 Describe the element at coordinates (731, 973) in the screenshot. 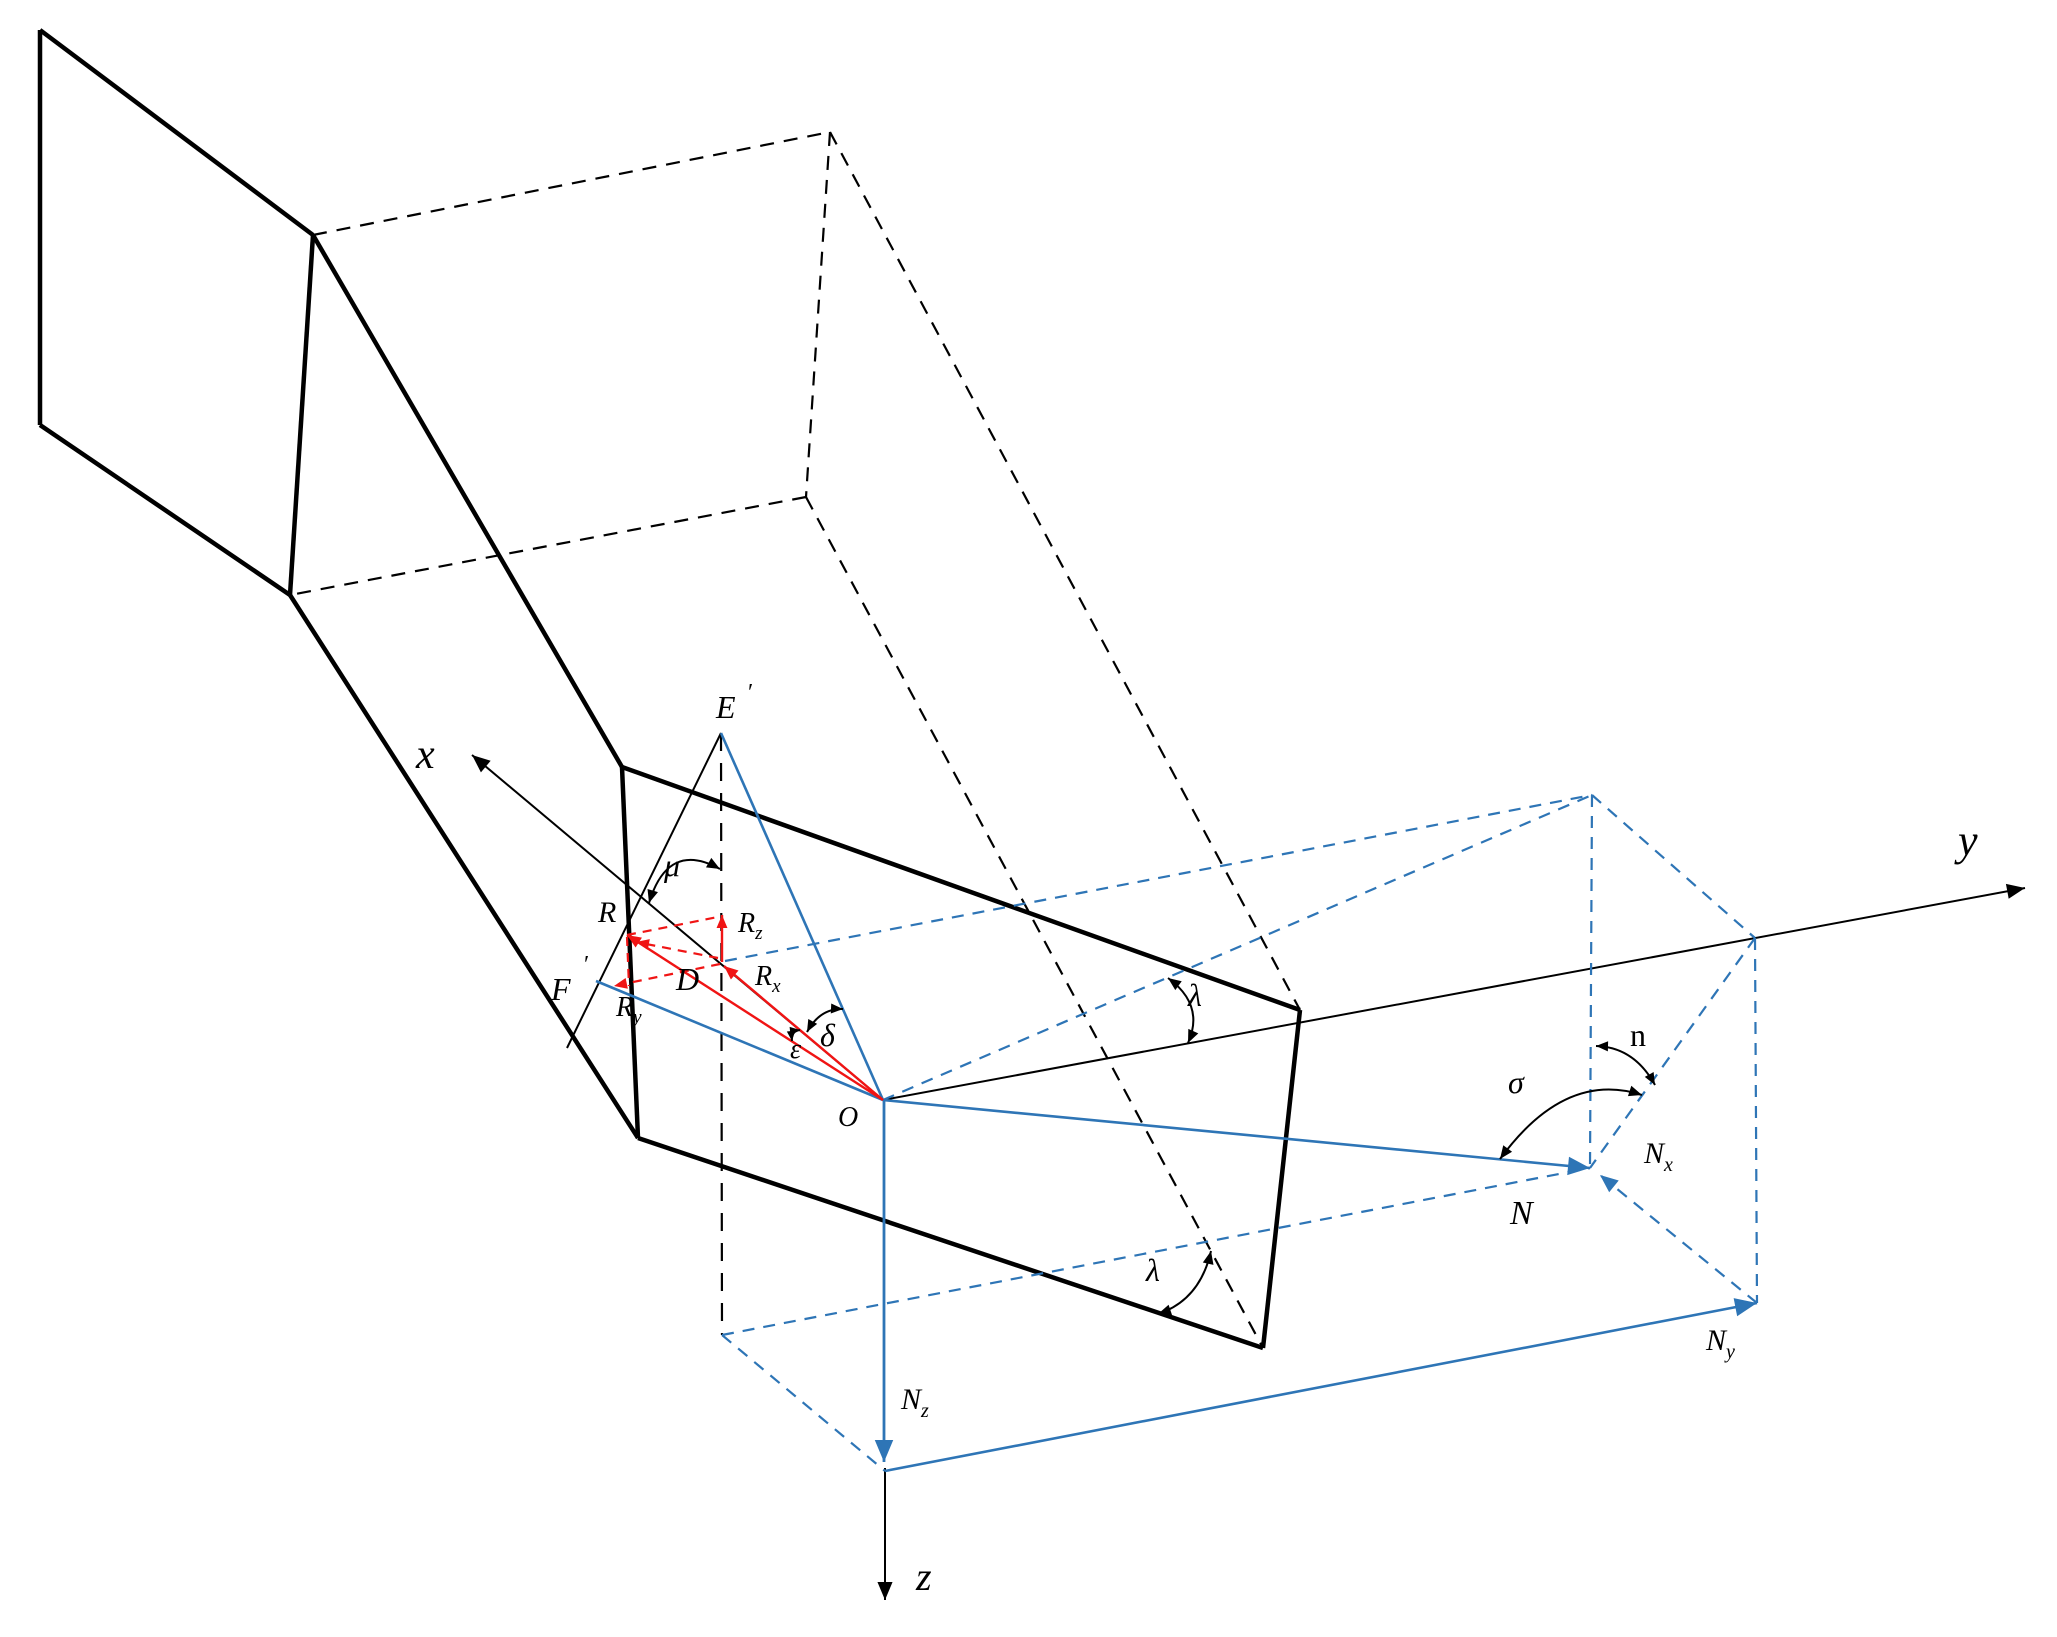

I see `vector-rx-arrowhead` at that location.